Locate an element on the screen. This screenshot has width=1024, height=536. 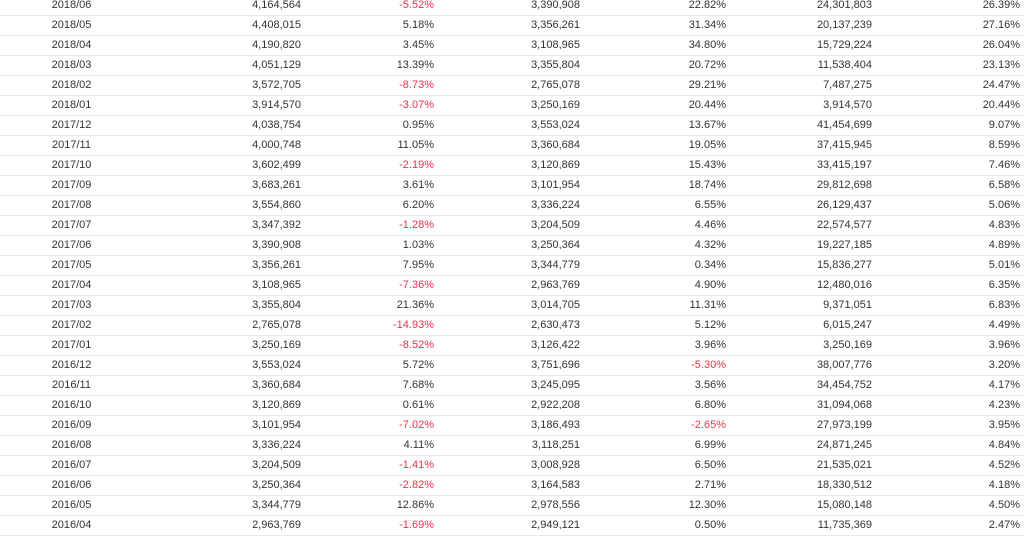
cumulative-cell: 37,415,945 is located at coordinates (844, 145).